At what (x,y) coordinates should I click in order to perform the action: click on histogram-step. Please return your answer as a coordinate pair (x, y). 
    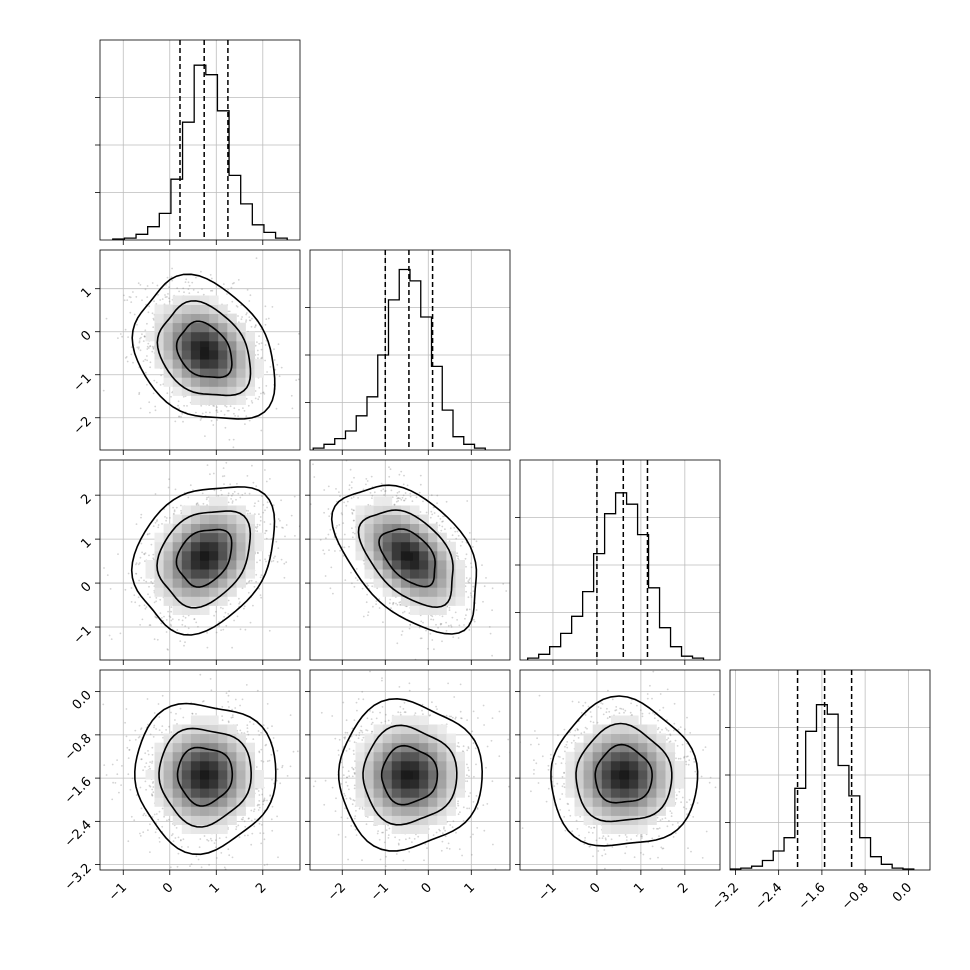
    Looking at the image, I should click on (399, 359).